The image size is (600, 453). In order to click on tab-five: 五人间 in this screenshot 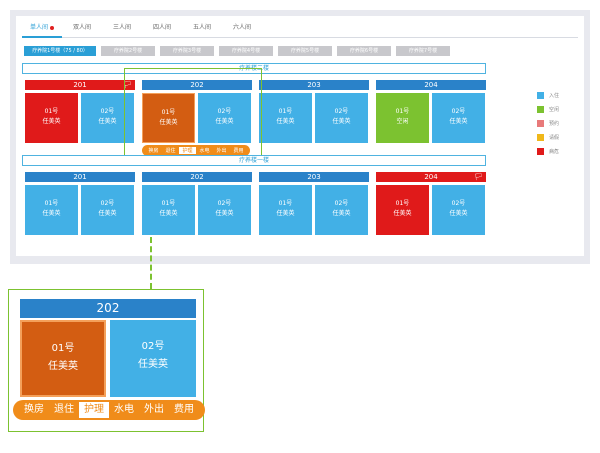, I will do `click(201, 27)`.